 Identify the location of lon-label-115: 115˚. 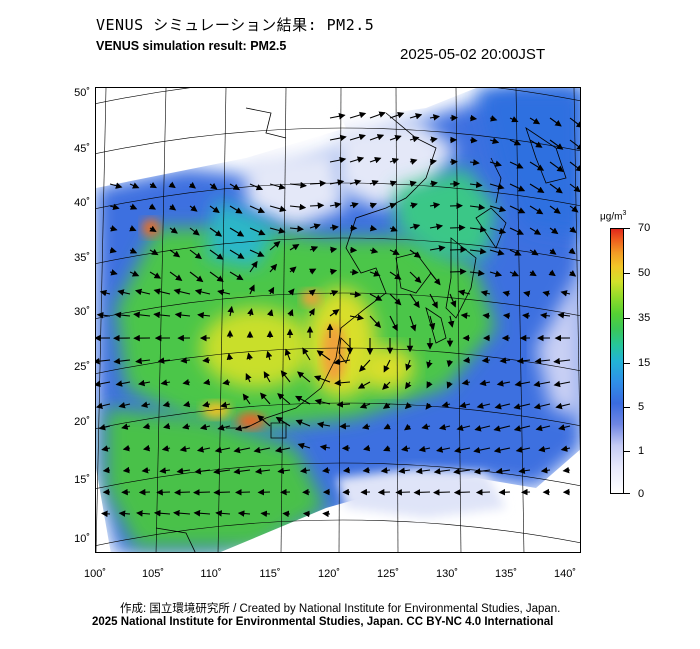
(270, 574).